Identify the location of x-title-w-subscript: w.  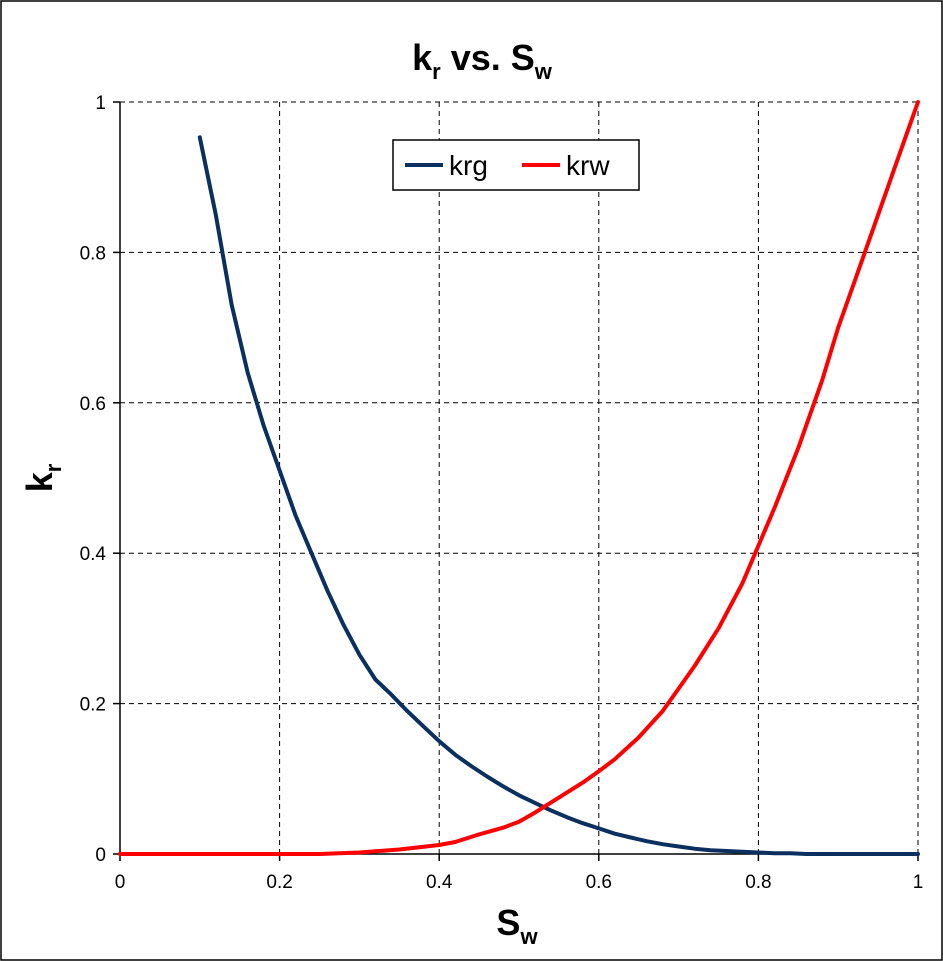
(528, 936).